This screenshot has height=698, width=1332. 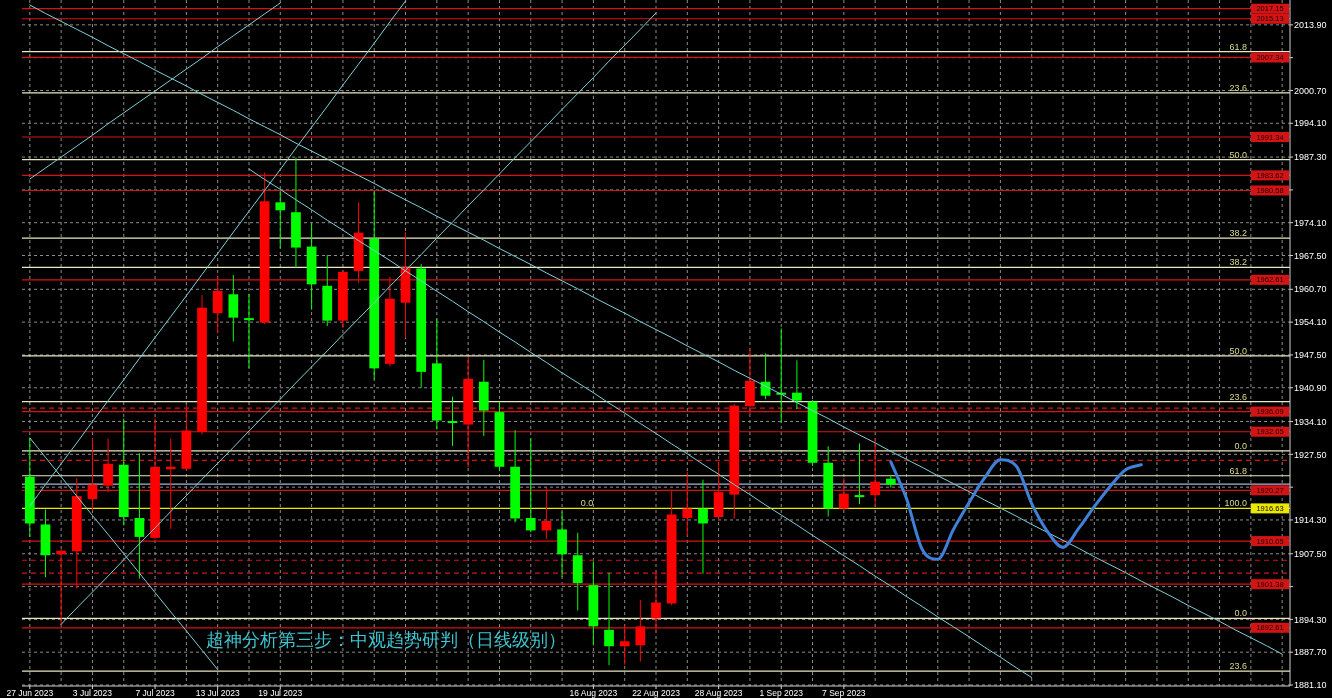 What do you see at coordinates (718, 693) in the screenshot?
I see `x-tick-label: 28 Aug 2023` at bounding box center [718, 693].